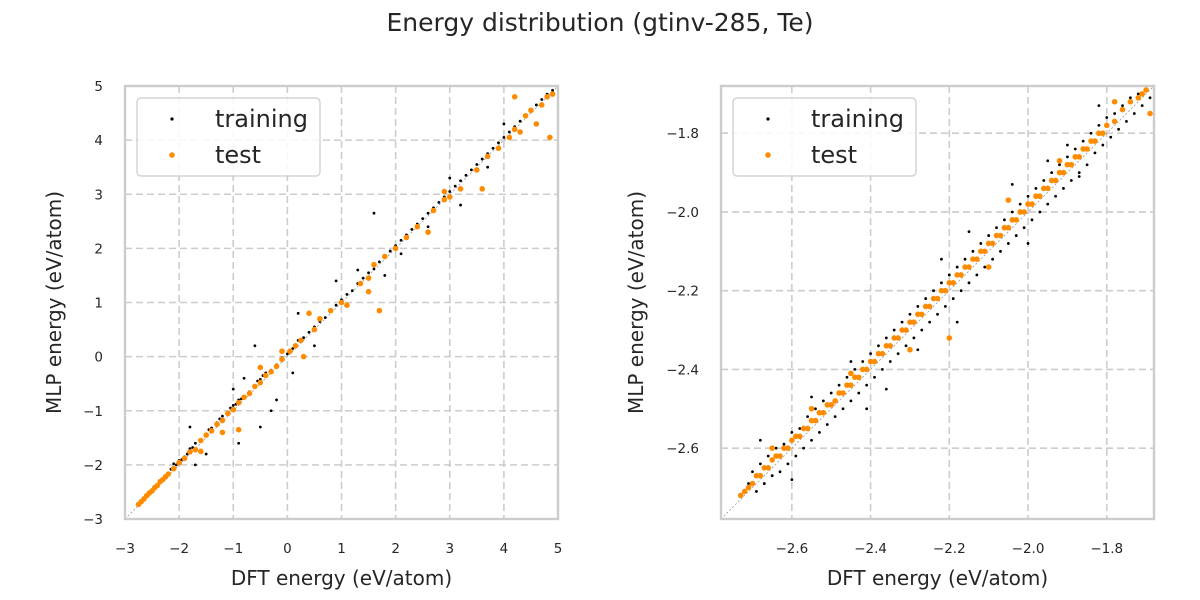 This screenshot has width=1200, height=600. I want to click on x-tick-label: 2, so click(395, 549).